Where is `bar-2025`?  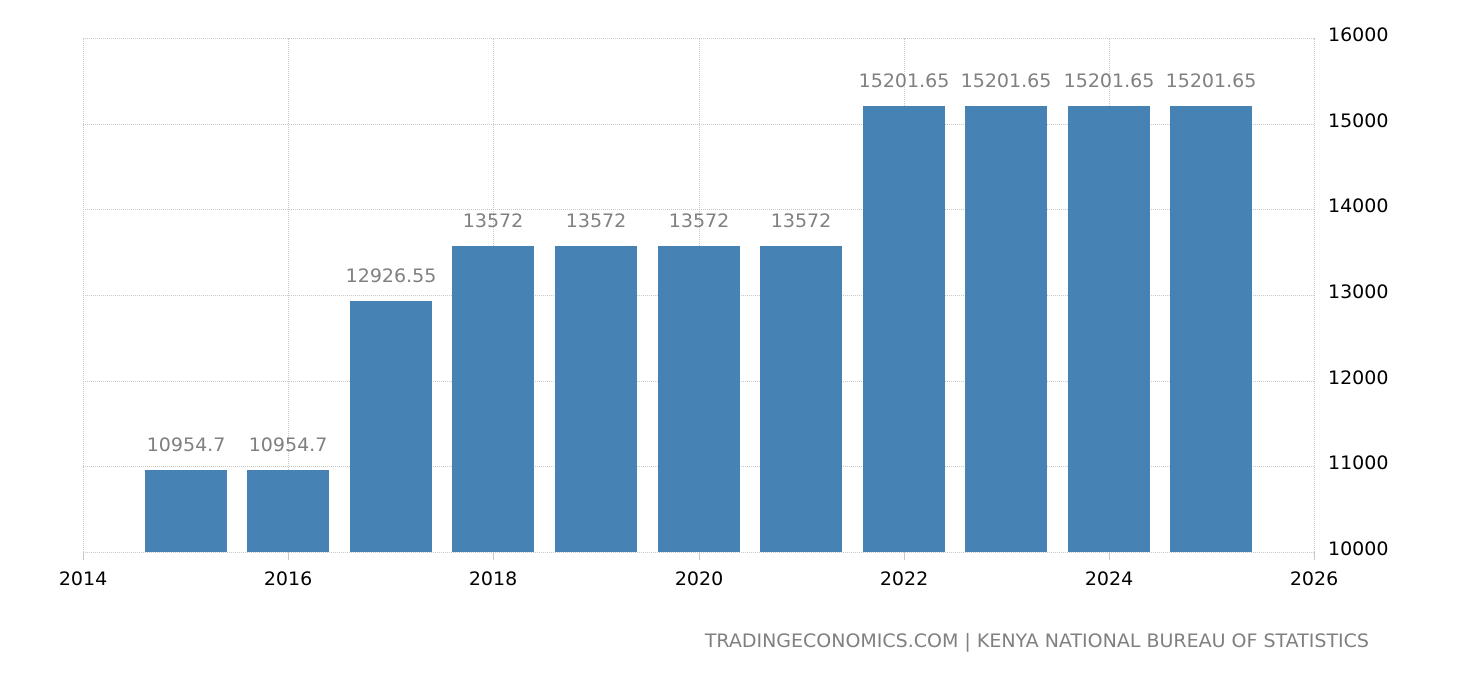
bar-2025 is located at coordinates (1211, 329).